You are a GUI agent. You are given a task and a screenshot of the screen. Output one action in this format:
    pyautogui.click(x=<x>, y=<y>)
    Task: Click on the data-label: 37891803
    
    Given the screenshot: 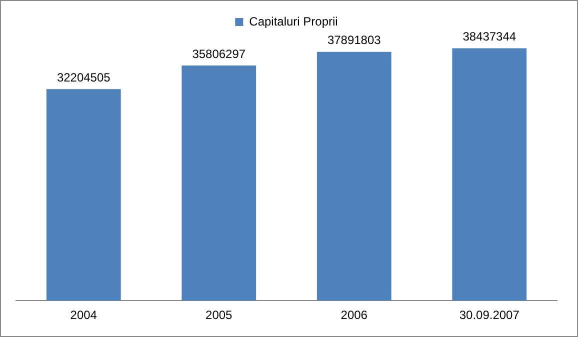 What is the action you would take?
    pyautogui.click(x=354, y=40)
    